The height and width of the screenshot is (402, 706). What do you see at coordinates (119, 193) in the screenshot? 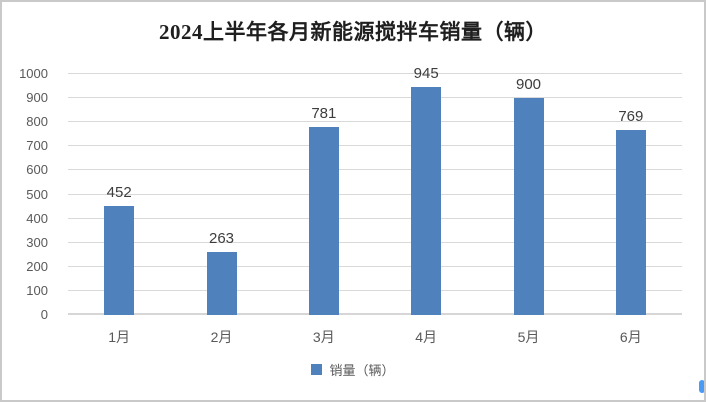
I see `bar-value-label: 452` at bounding box center [119, 193].